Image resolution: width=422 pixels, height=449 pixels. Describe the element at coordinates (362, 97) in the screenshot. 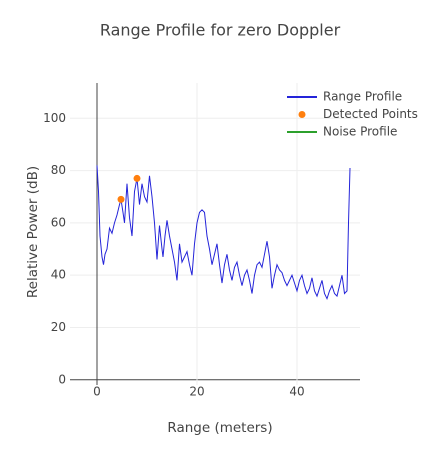

I see `legend-label: Range Profile` at that location.